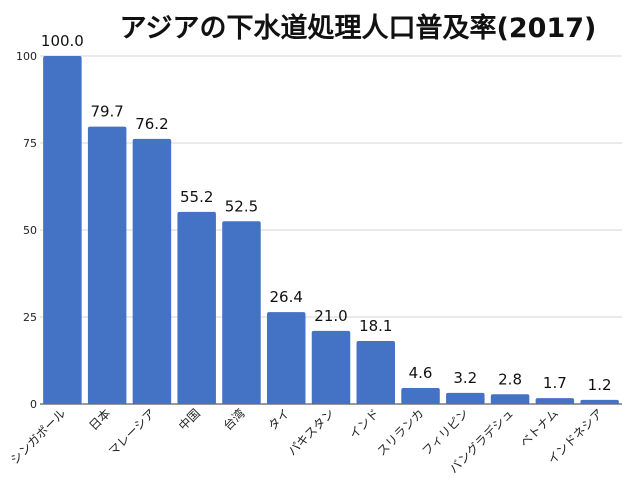 The height and width of the screenshot is (480, 640). What do you see at coordinates (38, 436) in the screenshot?
I see `x-tick-label: シンガポール` at bounding box center [38, 436].